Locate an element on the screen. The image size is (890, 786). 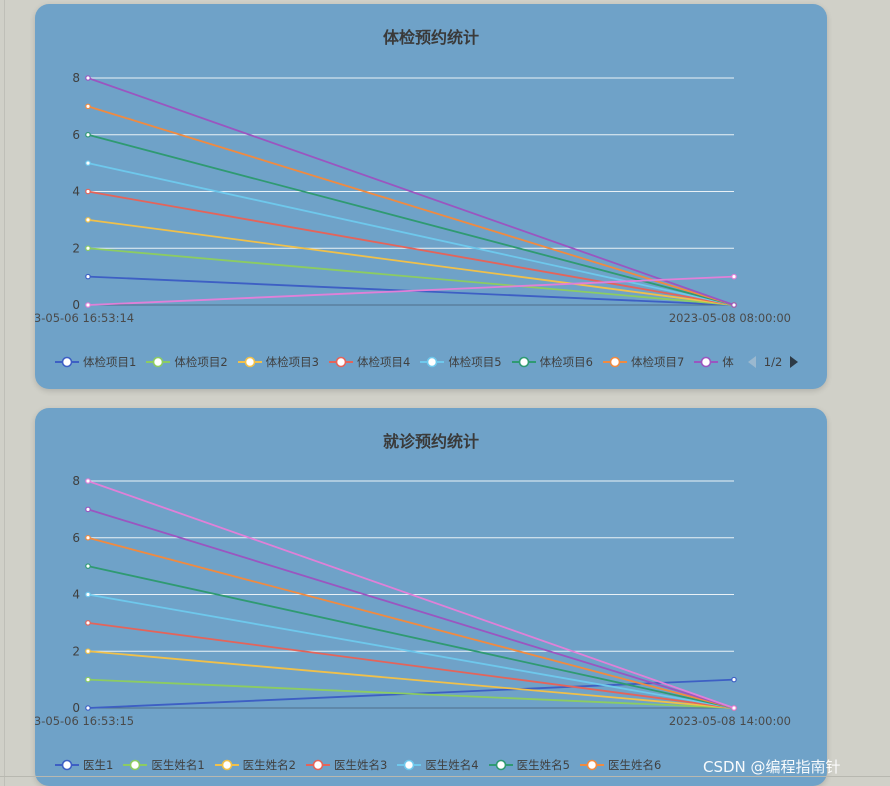
pager-label: 1/2 is located at coordinates (773, 362).